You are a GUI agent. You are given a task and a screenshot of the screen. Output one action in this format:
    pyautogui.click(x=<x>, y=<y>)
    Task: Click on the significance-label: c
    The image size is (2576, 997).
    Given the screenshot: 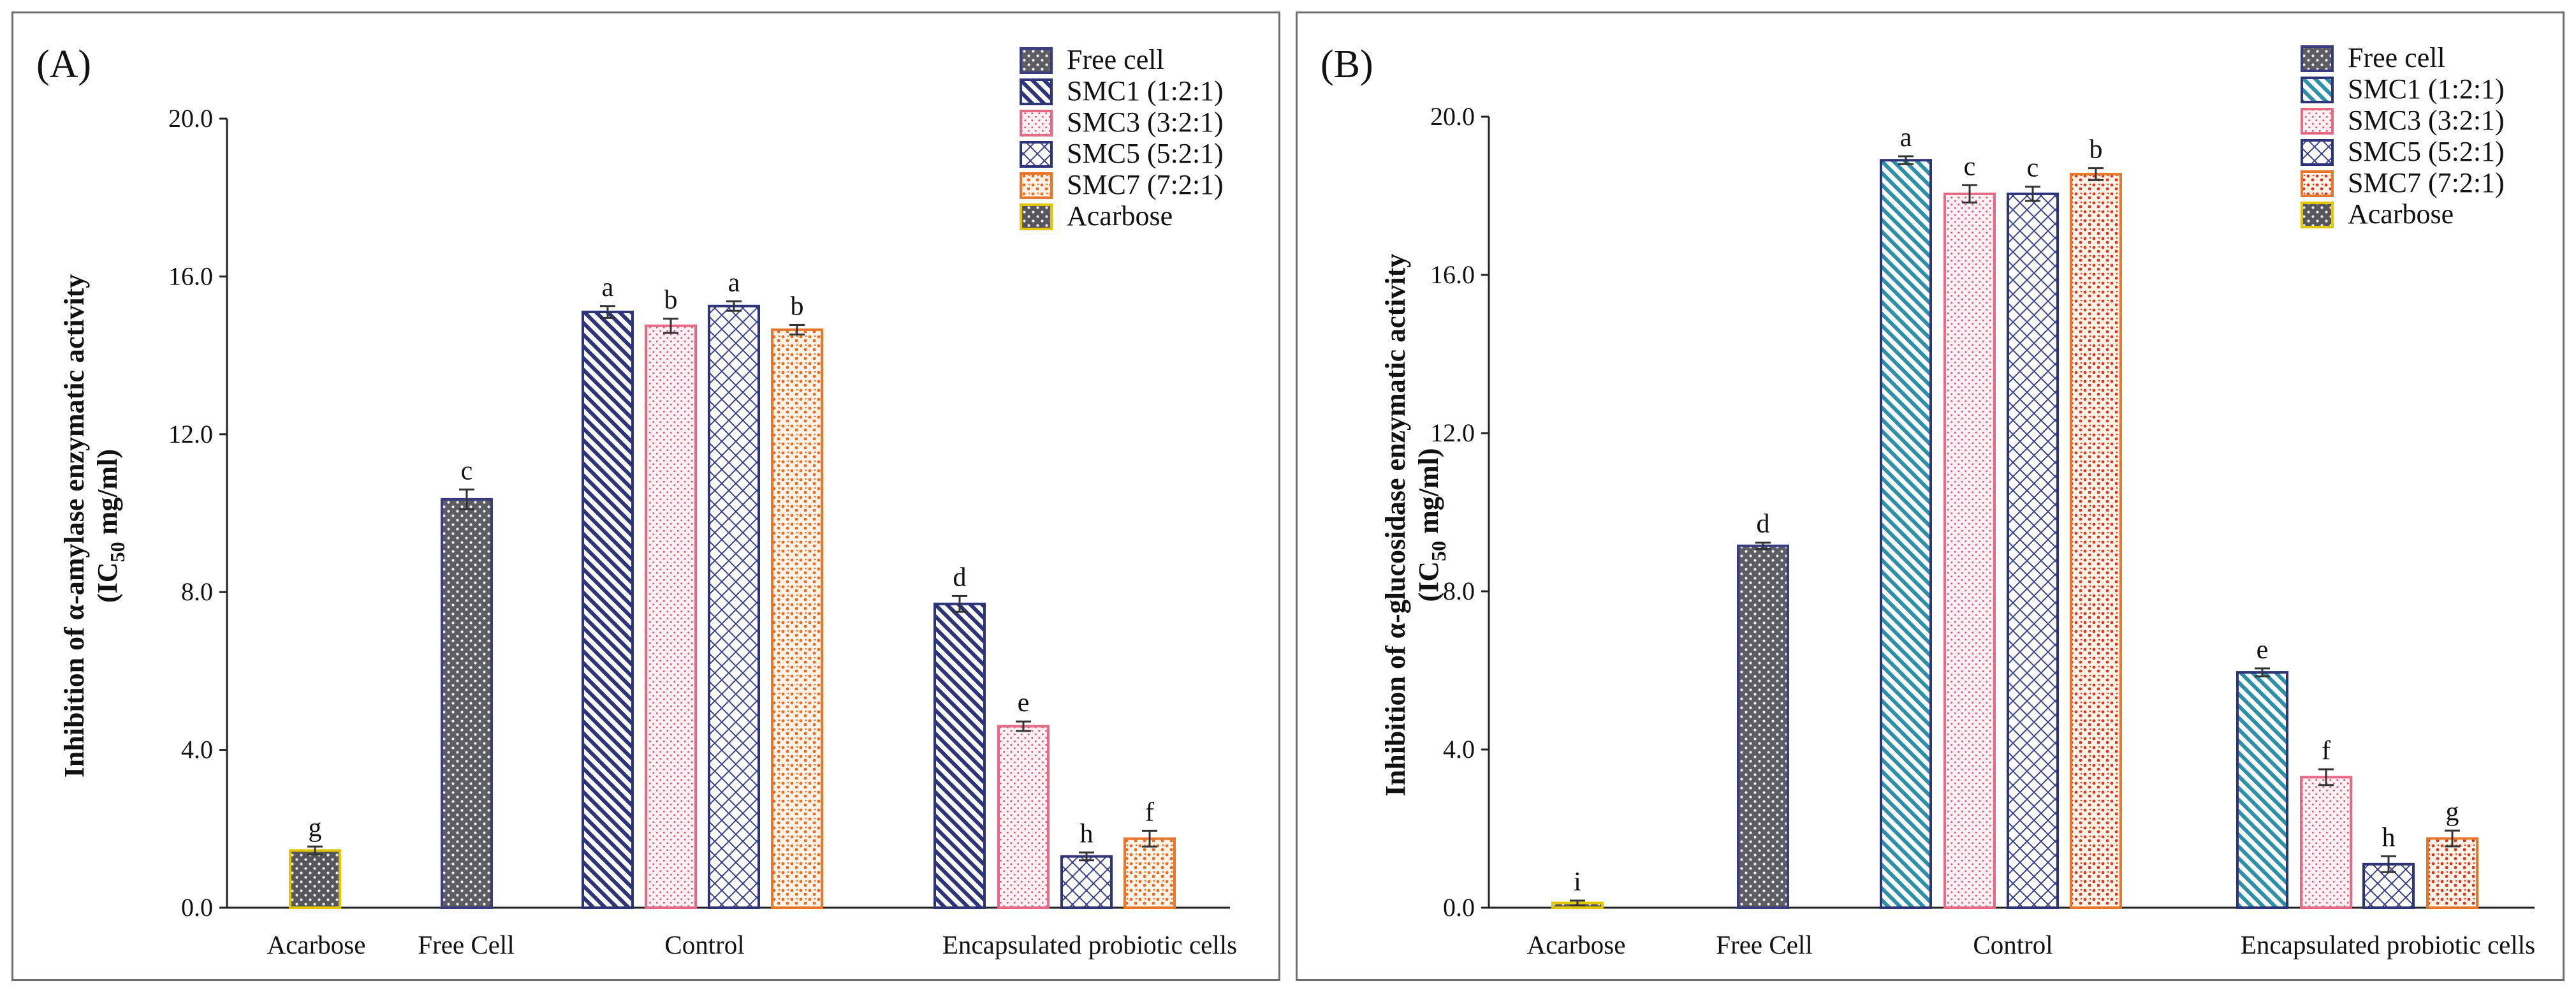 What is the action you would take?
    pyautogui.click(x=467, y=470)
    